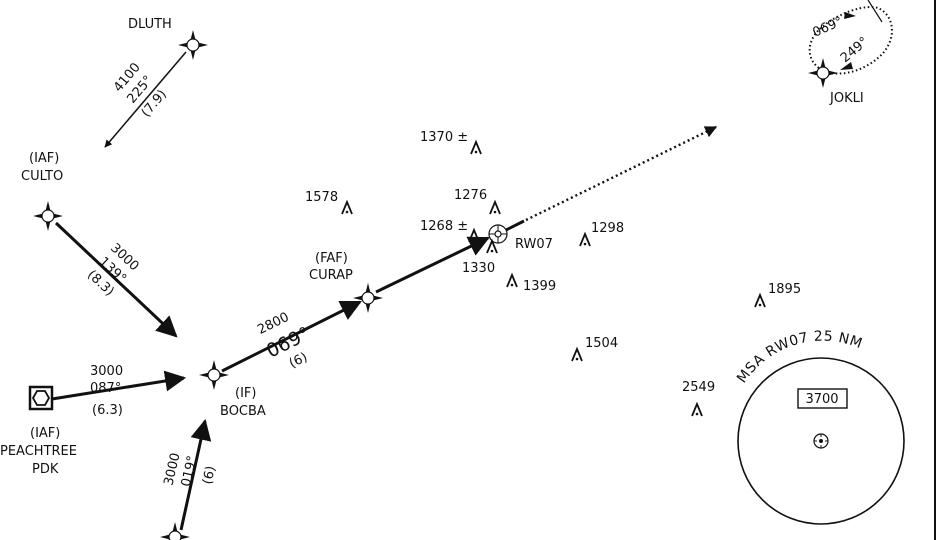  I want to click on obstacle-elevation: 1578, so click(321, 197).